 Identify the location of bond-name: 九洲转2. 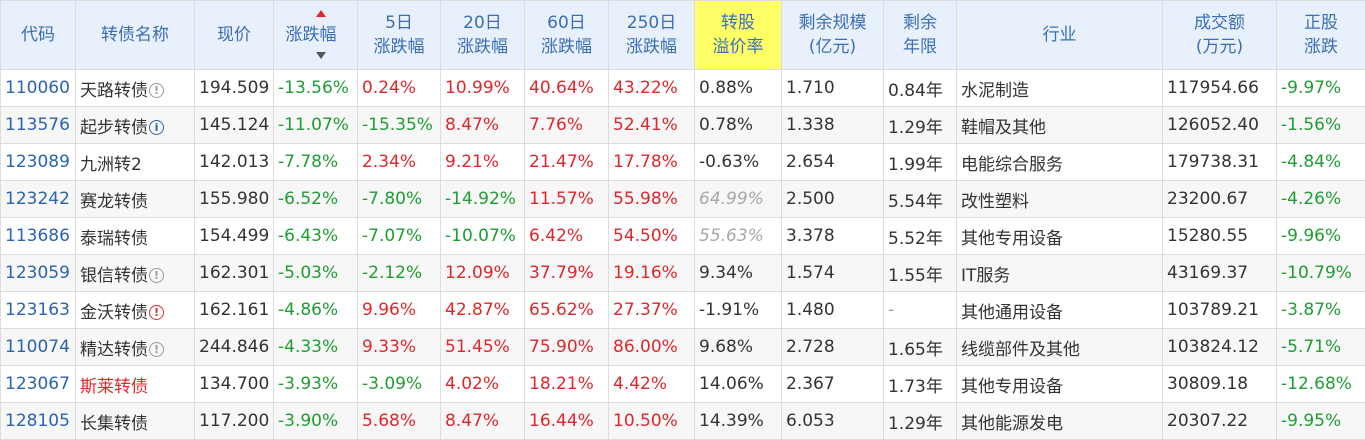
(111, 164).